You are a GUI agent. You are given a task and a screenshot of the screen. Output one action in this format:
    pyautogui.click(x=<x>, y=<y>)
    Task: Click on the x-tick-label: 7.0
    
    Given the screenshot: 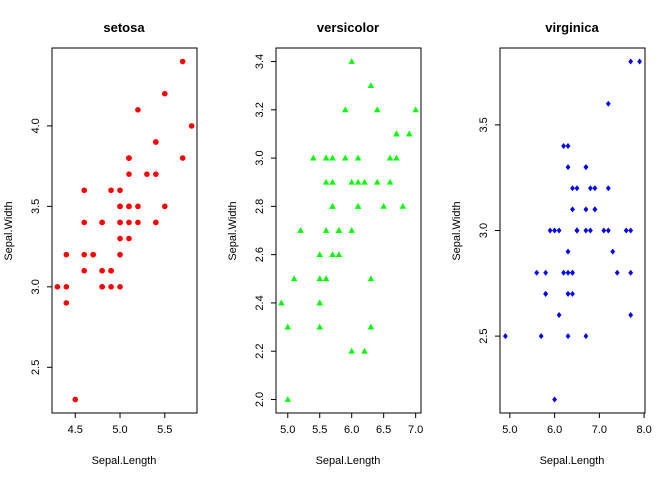 What is the action you would take?
    pyautogui.click(x=415, y=430)
    